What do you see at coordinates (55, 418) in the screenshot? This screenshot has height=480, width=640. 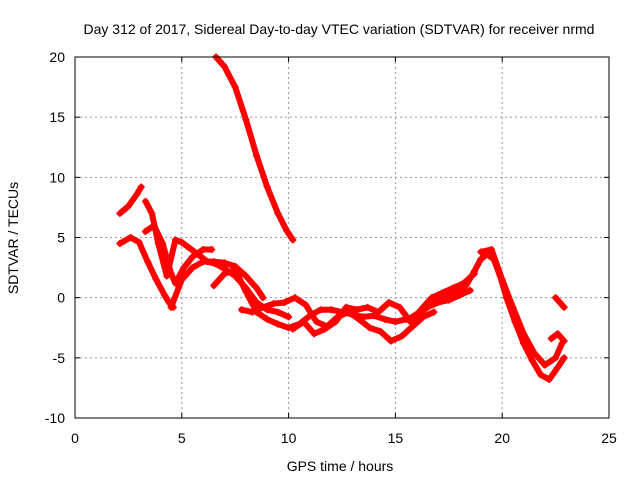 I see `y-tick-label: -10` at bounding box center [55, 418].